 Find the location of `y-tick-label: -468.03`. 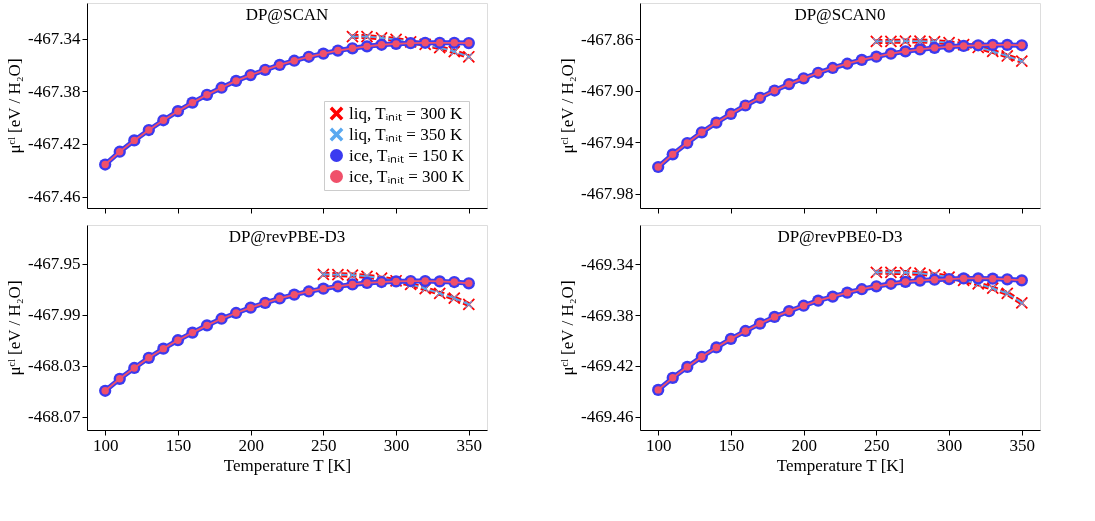

y-tick-label: -468.03 is located at coordinates (54, 366).